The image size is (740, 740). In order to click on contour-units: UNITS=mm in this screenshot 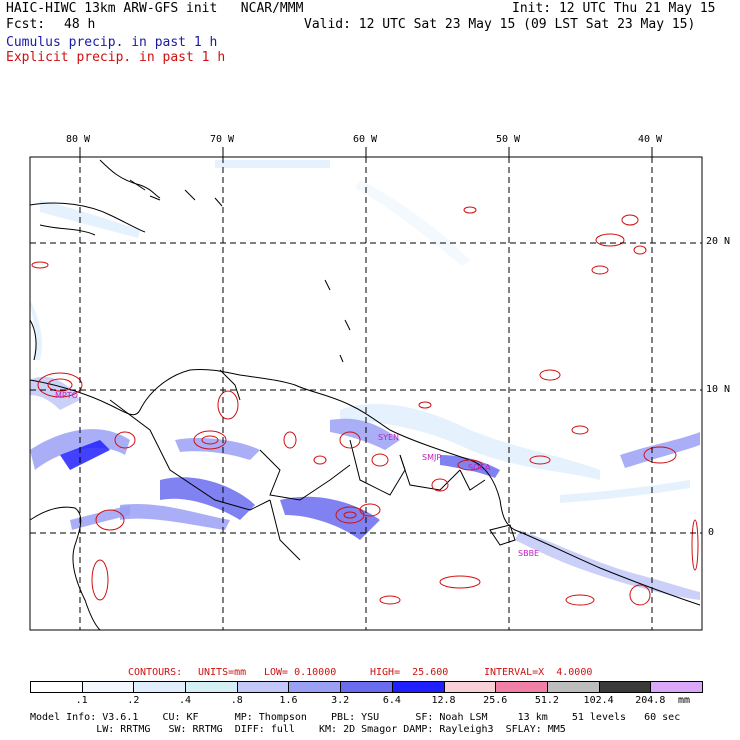, I will do `click(222, 672)`.